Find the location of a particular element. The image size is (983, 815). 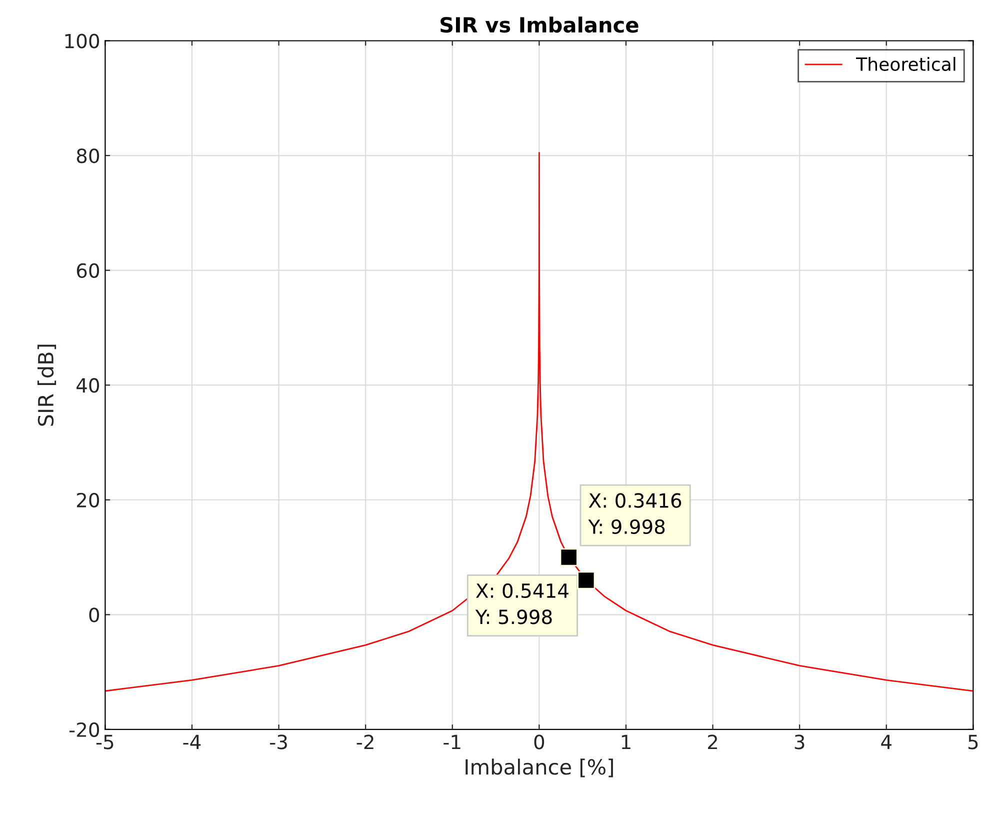

x-tick-label: -4 is located at coordinates (192, 742).